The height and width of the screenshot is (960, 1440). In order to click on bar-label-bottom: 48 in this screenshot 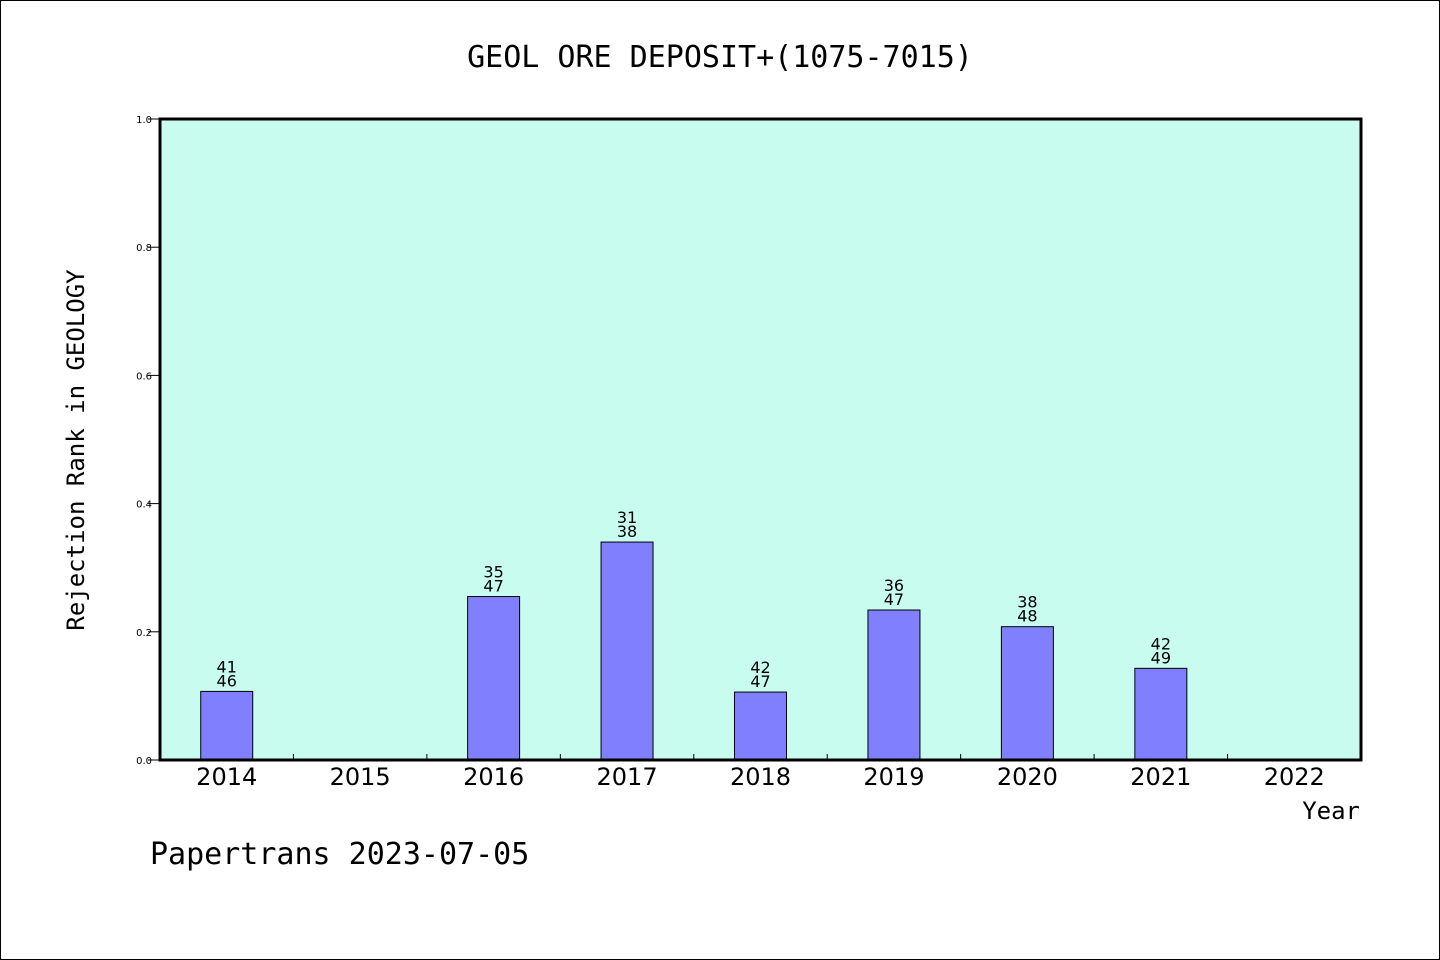, I will do `click(1027, 616)`.